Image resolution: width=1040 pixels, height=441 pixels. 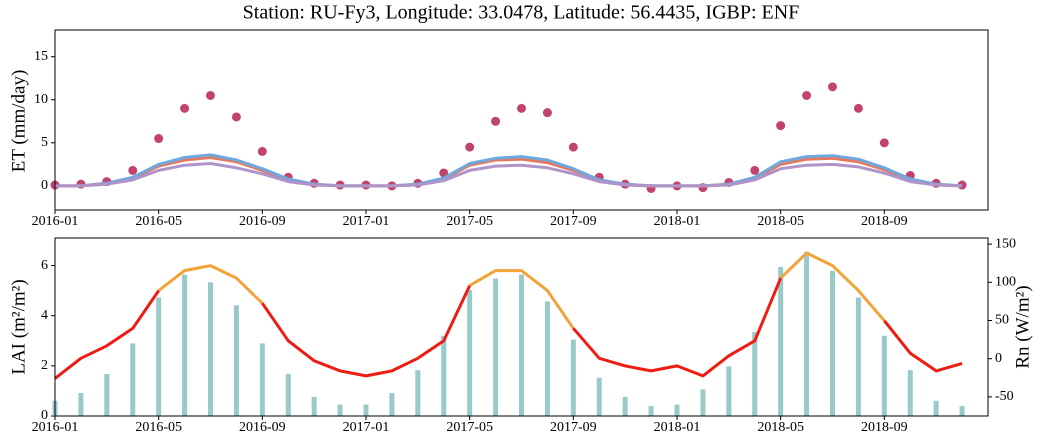 What do you see at coordinates (41, 99) in the screenshot?
I see `y-tick-label: 10` at bounding box center [41, 99].